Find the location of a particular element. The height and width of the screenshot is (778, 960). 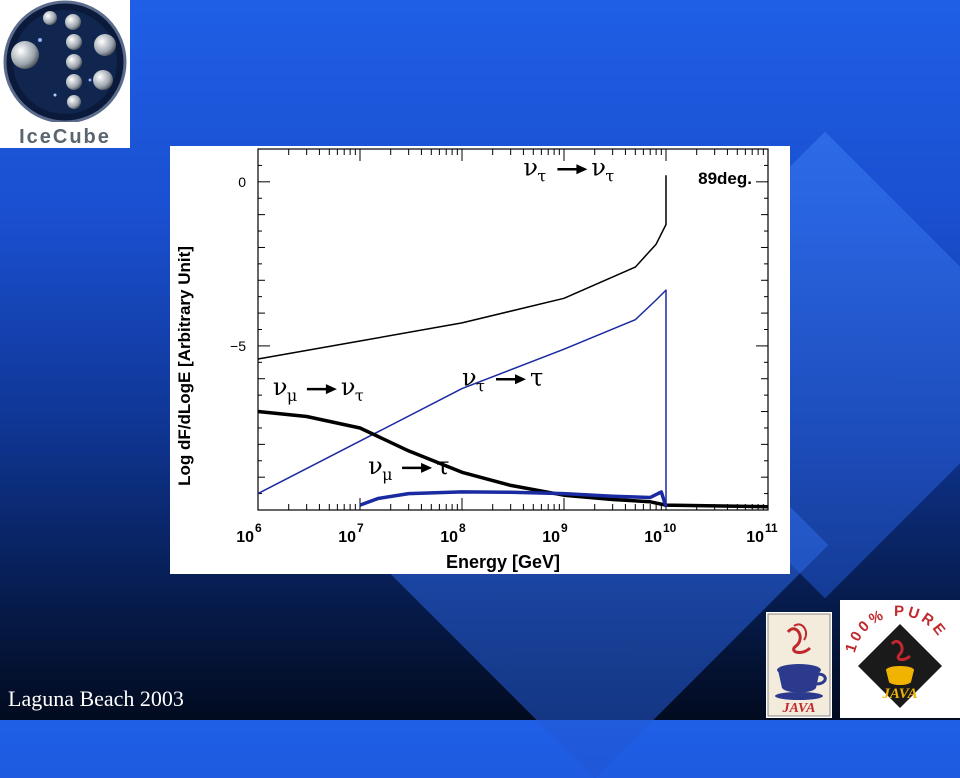

x-axis-label: Energy [GeV] is located at coordinates (503, 562).